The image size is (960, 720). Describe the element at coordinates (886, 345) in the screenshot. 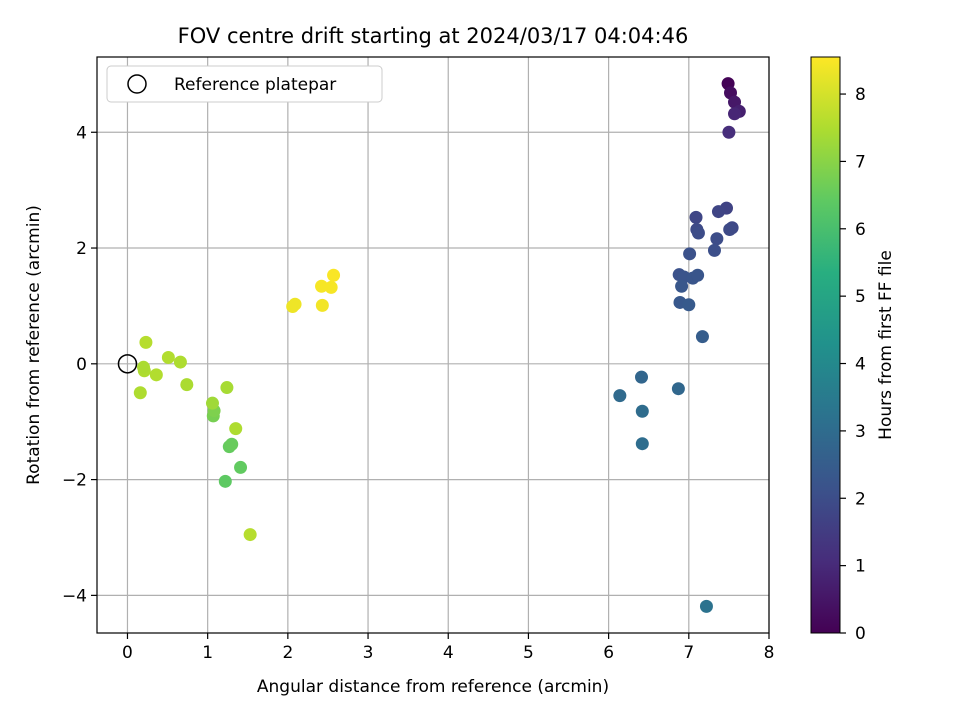

I see `colorbar-label: Hours from first FF file` at that location.